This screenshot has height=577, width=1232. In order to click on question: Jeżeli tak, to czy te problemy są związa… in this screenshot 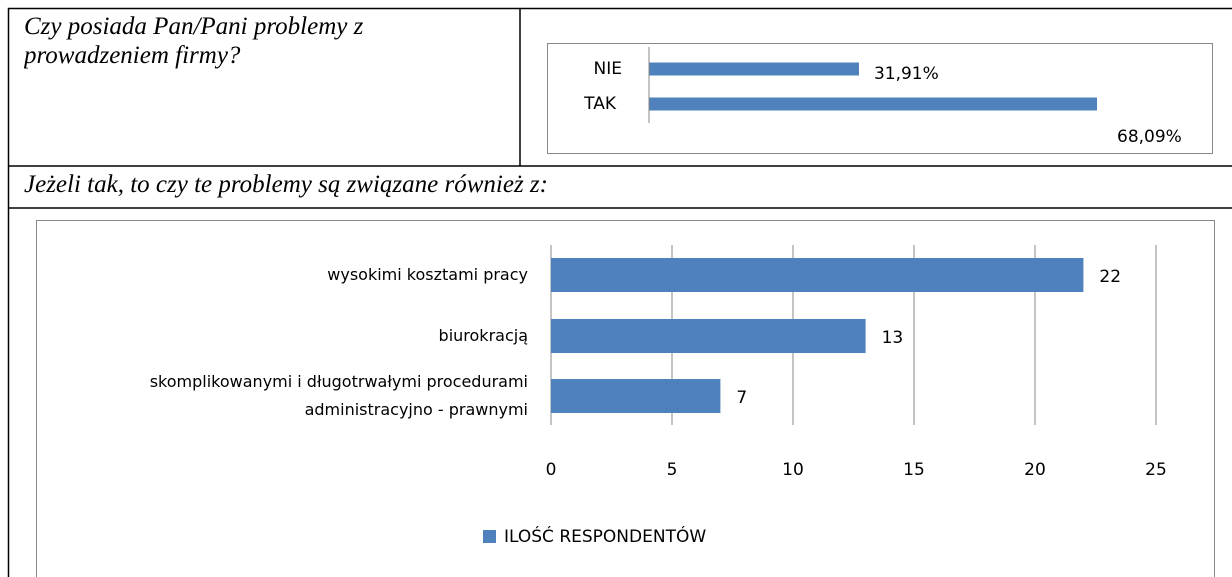, I will do `click(286, 184)`.